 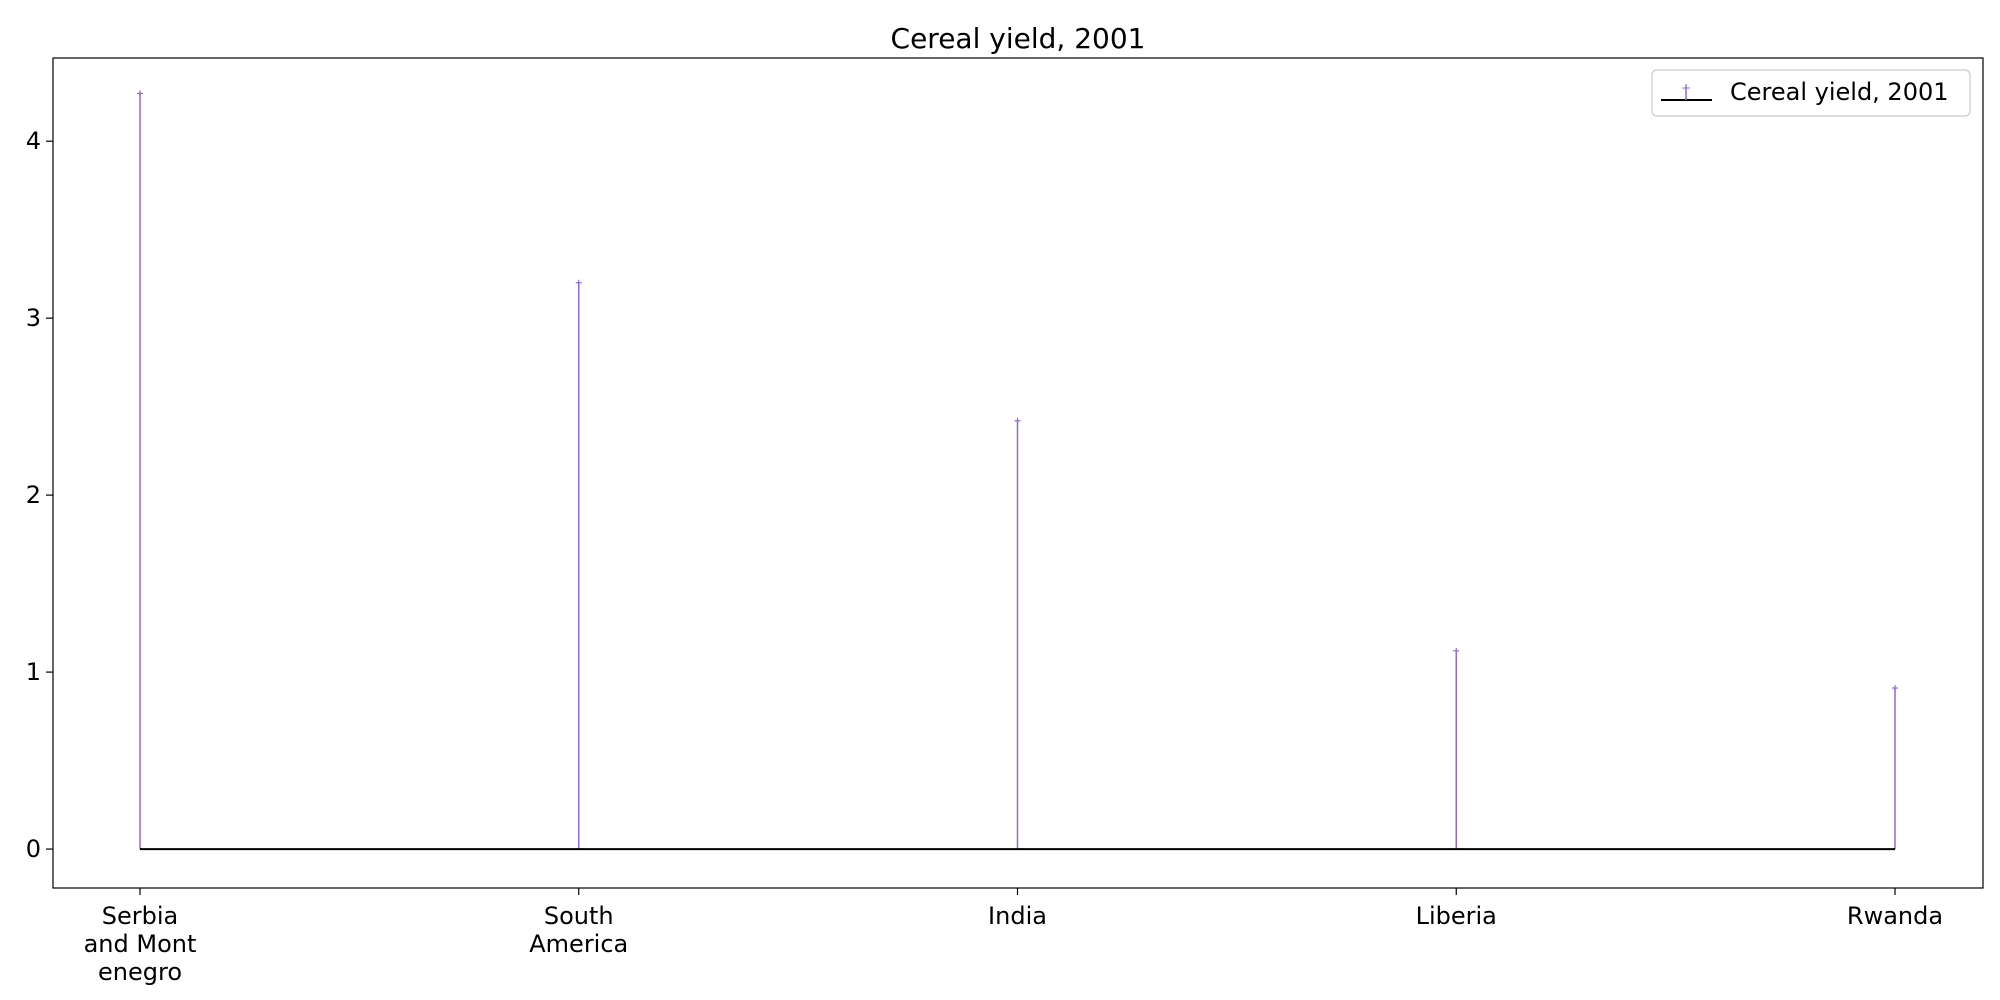 What do you see at coordinates (140, 916) in the screenshot?
I see `x-tick-label-line: Serbia` at bounding box center [140, 916].